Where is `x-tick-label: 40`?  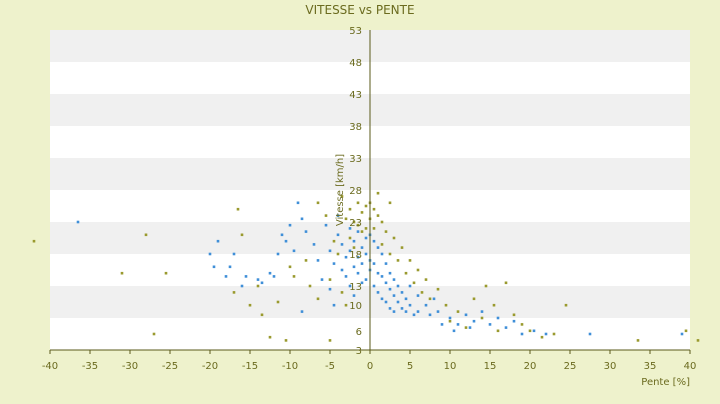
x-tick-label: 40 is located at coordinates (690, 366).